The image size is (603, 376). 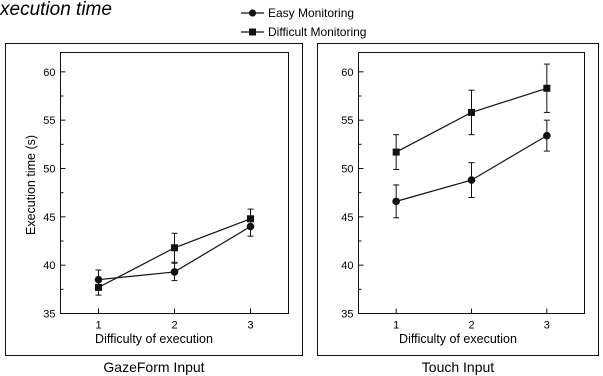 What do you see at coordinates (303, 22) in the screenshot?
I see `legend: Easy Monitoring Difficult Monitoring` at bounding box center [303, 22].